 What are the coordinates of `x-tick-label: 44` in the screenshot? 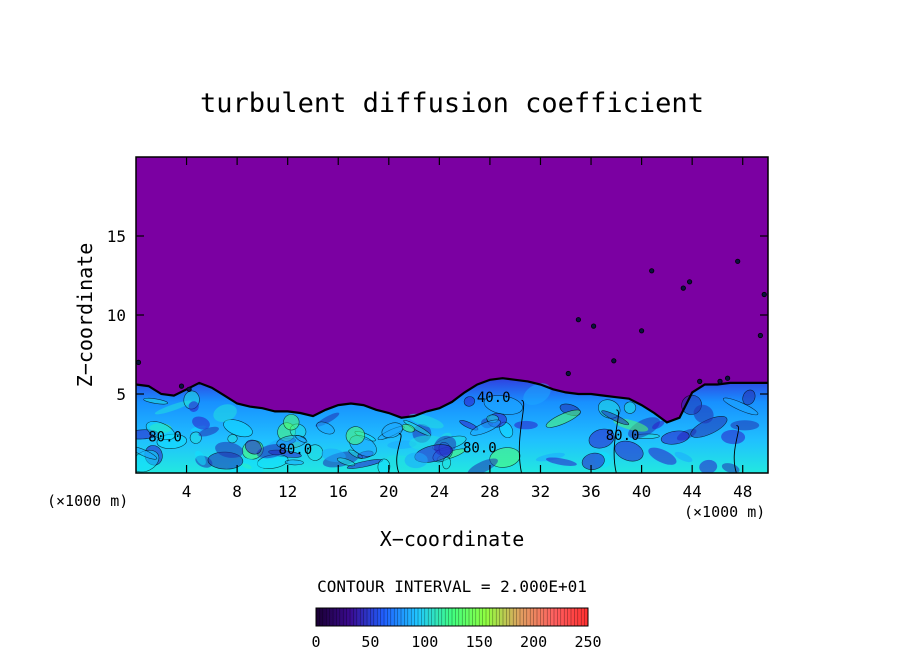 It's located at (692, 491).